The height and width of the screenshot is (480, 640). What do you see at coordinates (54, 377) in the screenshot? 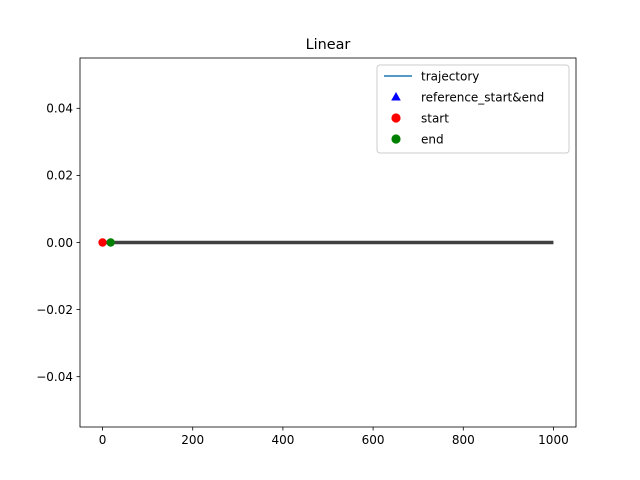
I see `y-tick-label: −0.04` at bounding box center [54, 377].